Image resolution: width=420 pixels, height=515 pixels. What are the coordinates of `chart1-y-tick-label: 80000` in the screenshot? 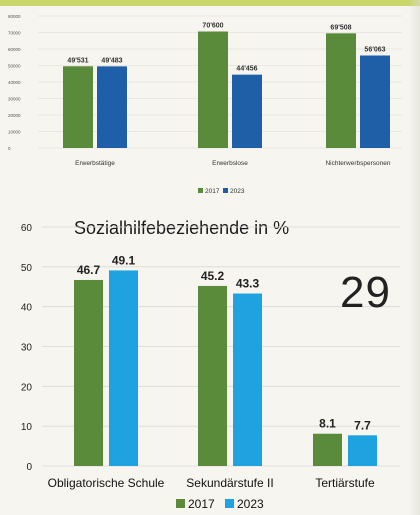 It's located at (14, 16).